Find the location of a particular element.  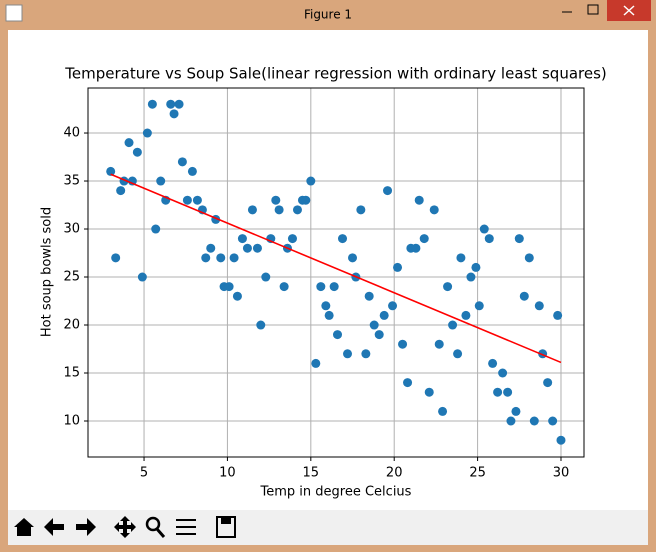

forward-button is located at coordinates (86, 527).